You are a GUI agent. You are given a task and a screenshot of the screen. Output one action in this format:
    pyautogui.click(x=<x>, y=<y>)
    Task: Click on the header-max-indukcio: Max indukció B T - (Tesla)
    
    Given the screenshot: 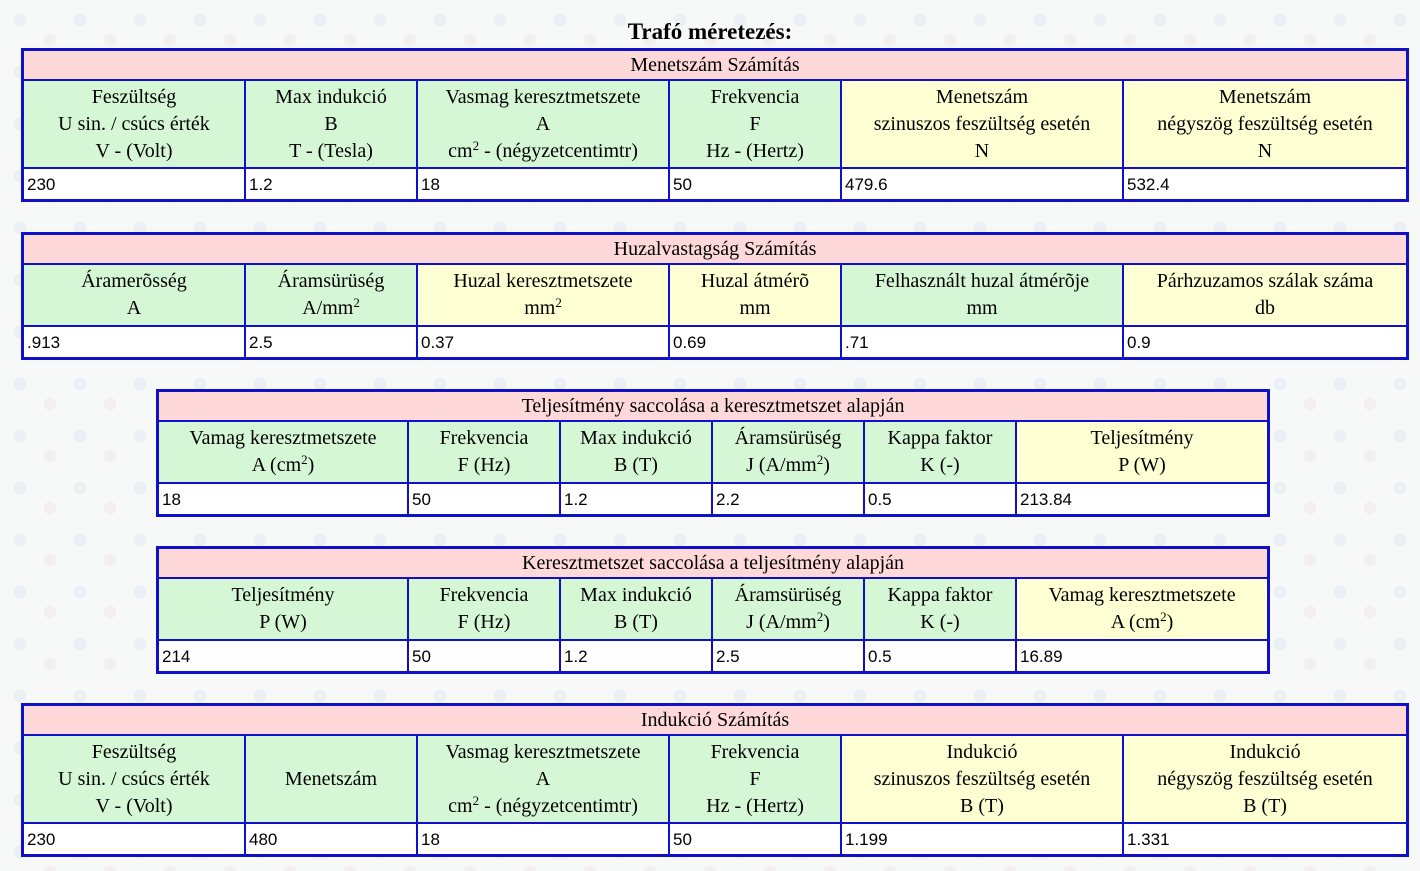 What is the action you would take?
    pyautogui.click(x=331, y=124)
    